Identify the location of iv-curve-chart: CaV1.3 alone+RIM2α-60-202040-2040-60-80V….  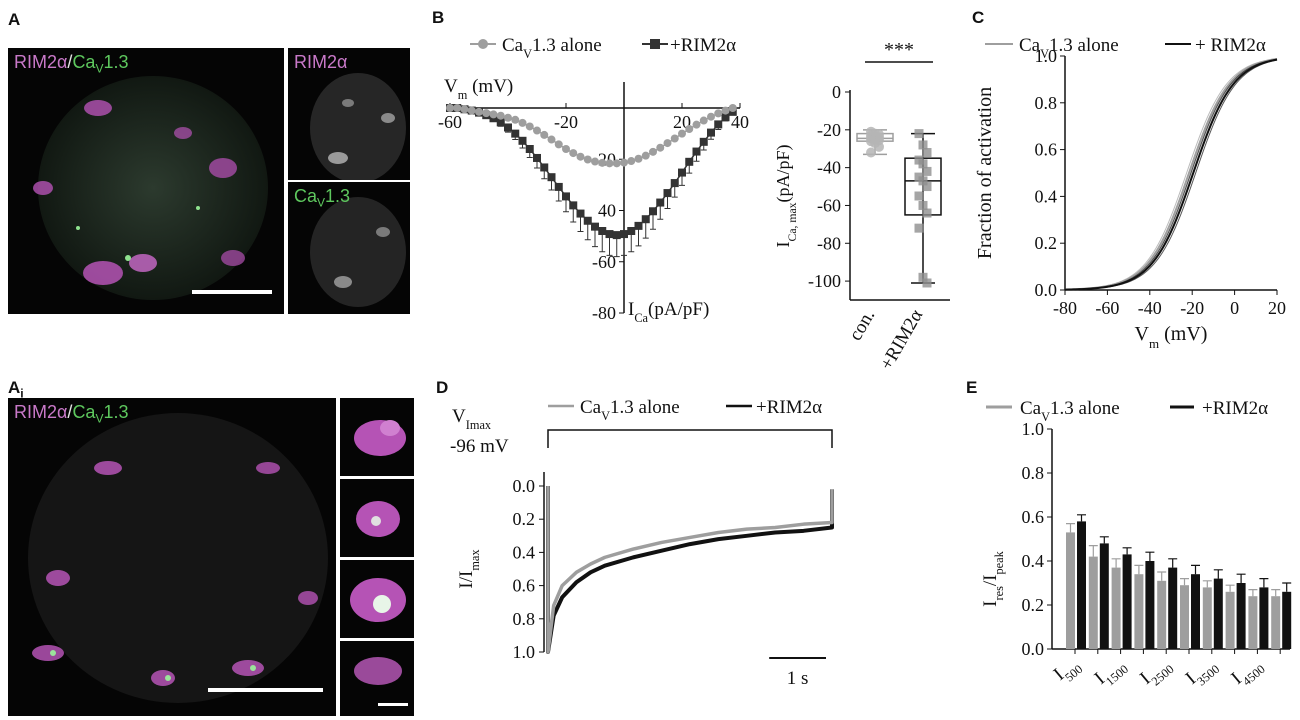
(593, 180).